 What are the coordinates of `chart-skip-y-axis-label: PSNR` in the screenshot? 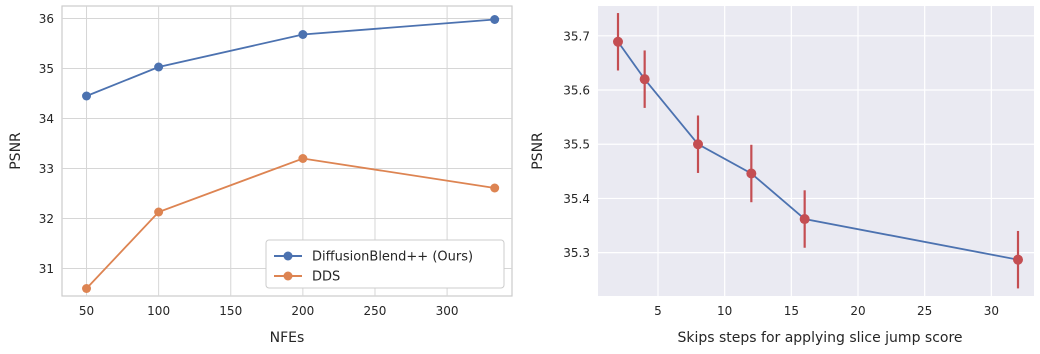 It's located at (538, 151).